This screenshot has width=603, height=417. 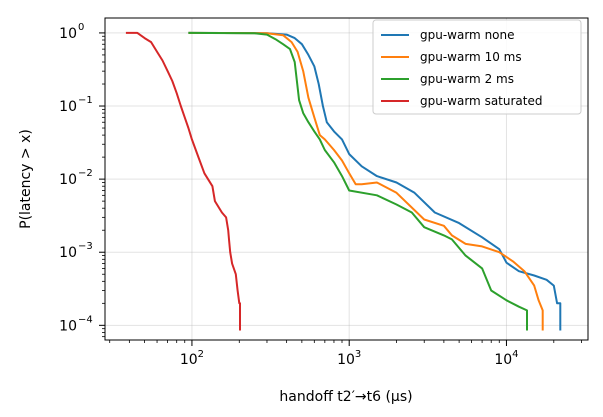 What do you see at coordinates (85, 173) in the screenshot?
I see `y-tick-exponent: −2` at bounding box center [85, 173].